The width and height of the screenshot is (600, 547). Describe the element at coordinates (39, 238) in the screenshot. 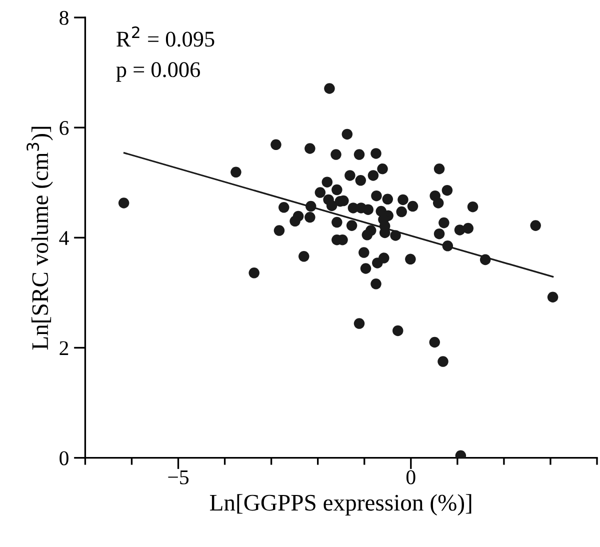

I see `y-axis-title: Ln[SRC volume (cm$^{3}$)]` at that location.